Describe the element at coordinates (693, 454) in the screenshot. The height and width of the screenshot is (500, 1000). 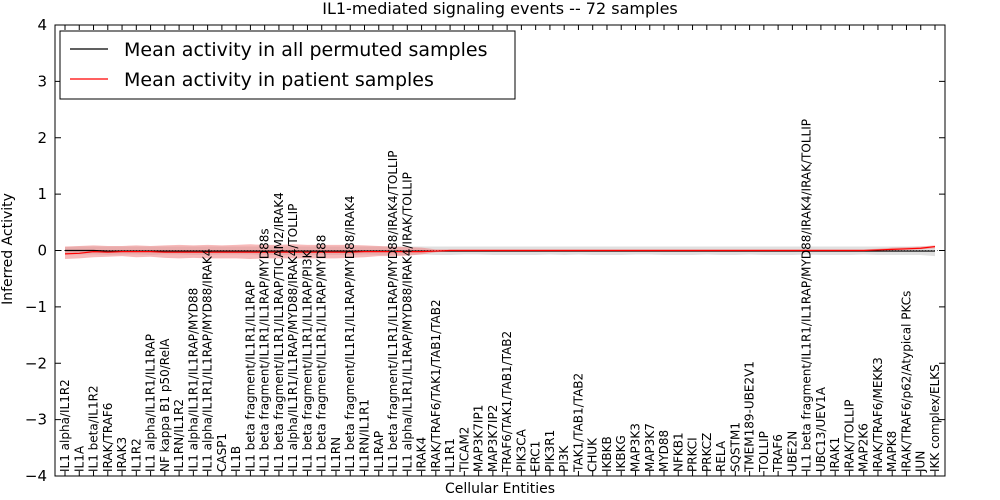
I see `x-tick-label: PRKCI` at that location.